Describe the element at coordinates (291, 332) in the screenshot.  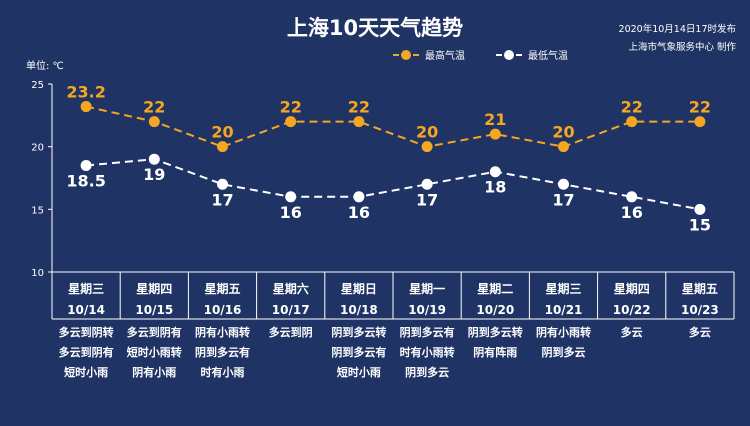
I see `day-weather-desc: 多云到阴` at that location.